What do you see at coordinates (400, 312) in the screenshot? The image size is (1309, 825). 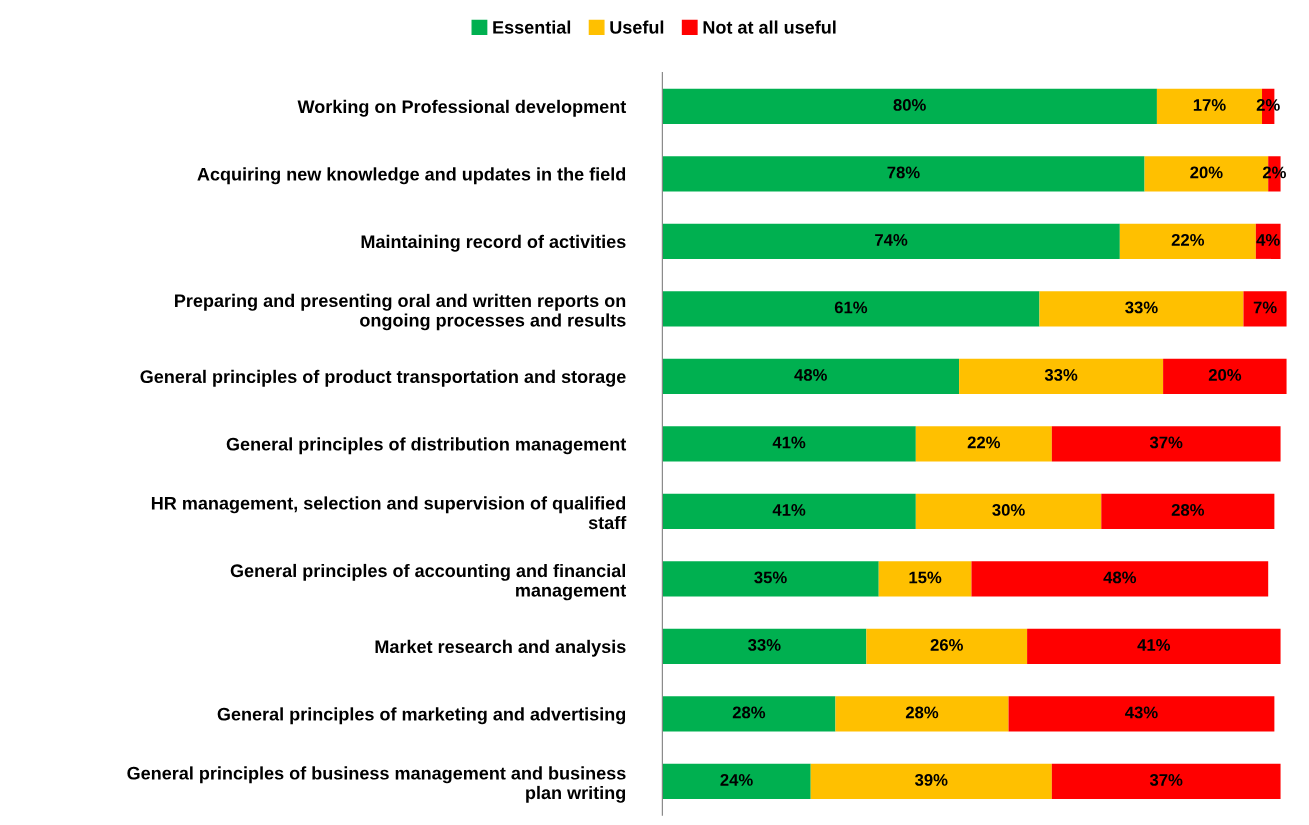 I see `y-tick-label: Preparing and presenting oral and written reports on ongoing processes and results` at bounding box center [400, 312].